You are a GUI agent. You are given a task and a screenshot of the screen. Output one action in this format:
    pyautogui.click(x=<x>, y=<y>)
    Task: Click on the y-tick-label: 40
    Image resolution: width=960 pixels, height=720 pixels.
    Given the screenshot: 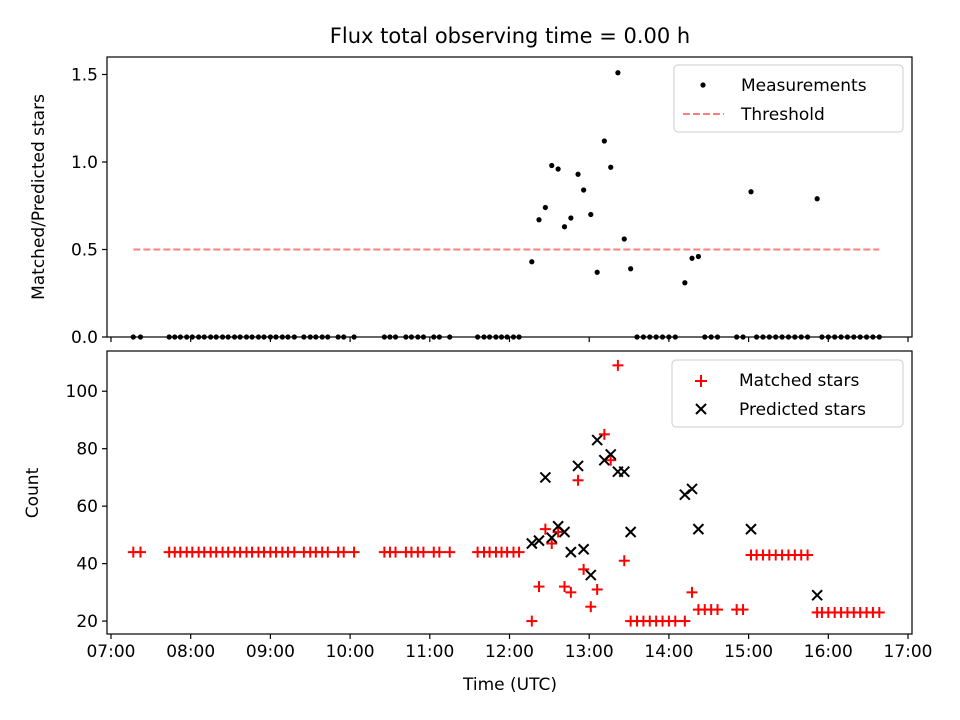 What is the action you would take?
    pyautogui.click(x=87, y=565)
    